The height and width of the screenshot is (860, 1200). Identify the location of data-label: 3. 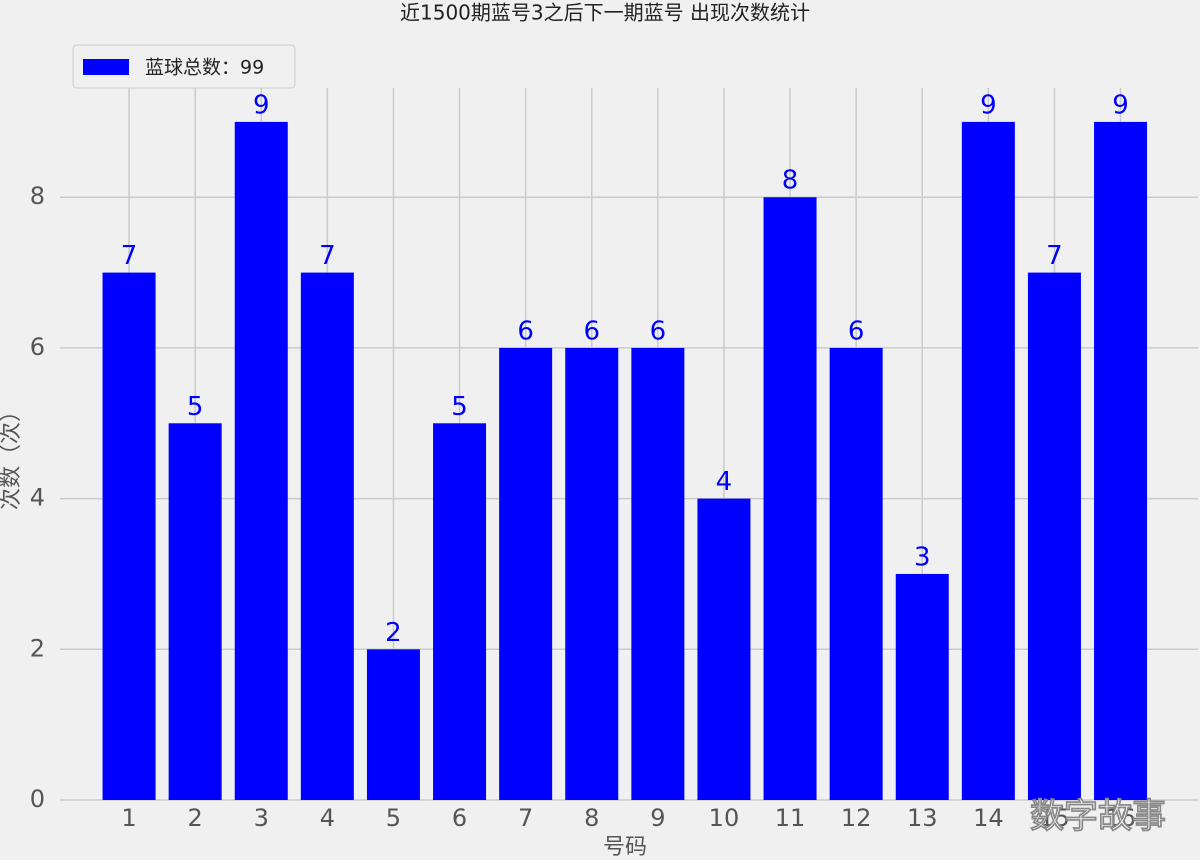
(922, 557).